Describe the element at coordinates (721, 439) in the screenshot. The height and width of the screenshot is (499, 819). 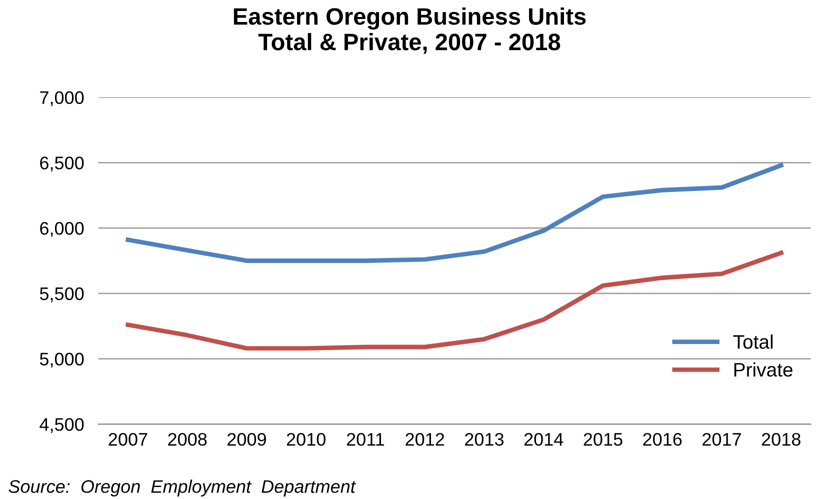
I see `x-tick-label: 2017` at that location.